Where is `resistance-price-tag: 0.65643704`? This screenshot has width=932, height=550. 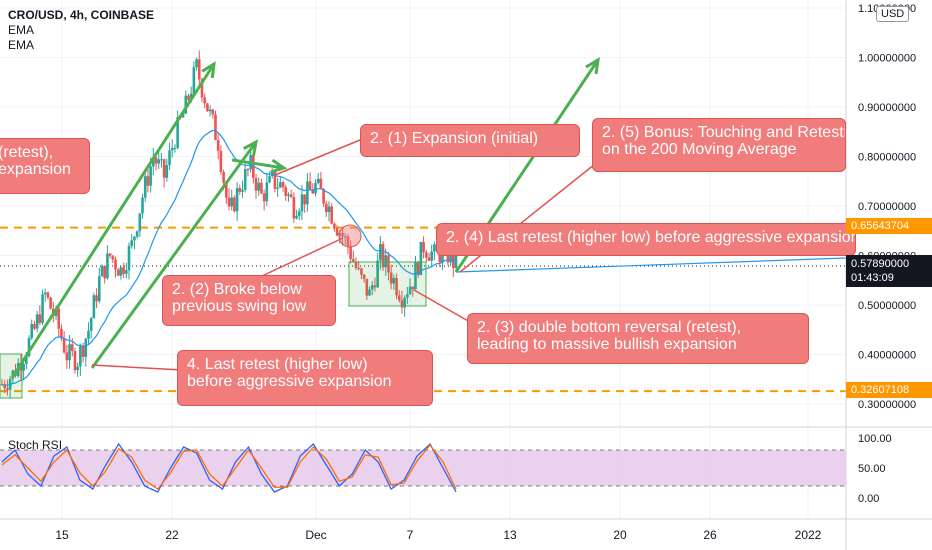 resistance-price-tag: 0.65643704 is located at coordinates (889, 226).